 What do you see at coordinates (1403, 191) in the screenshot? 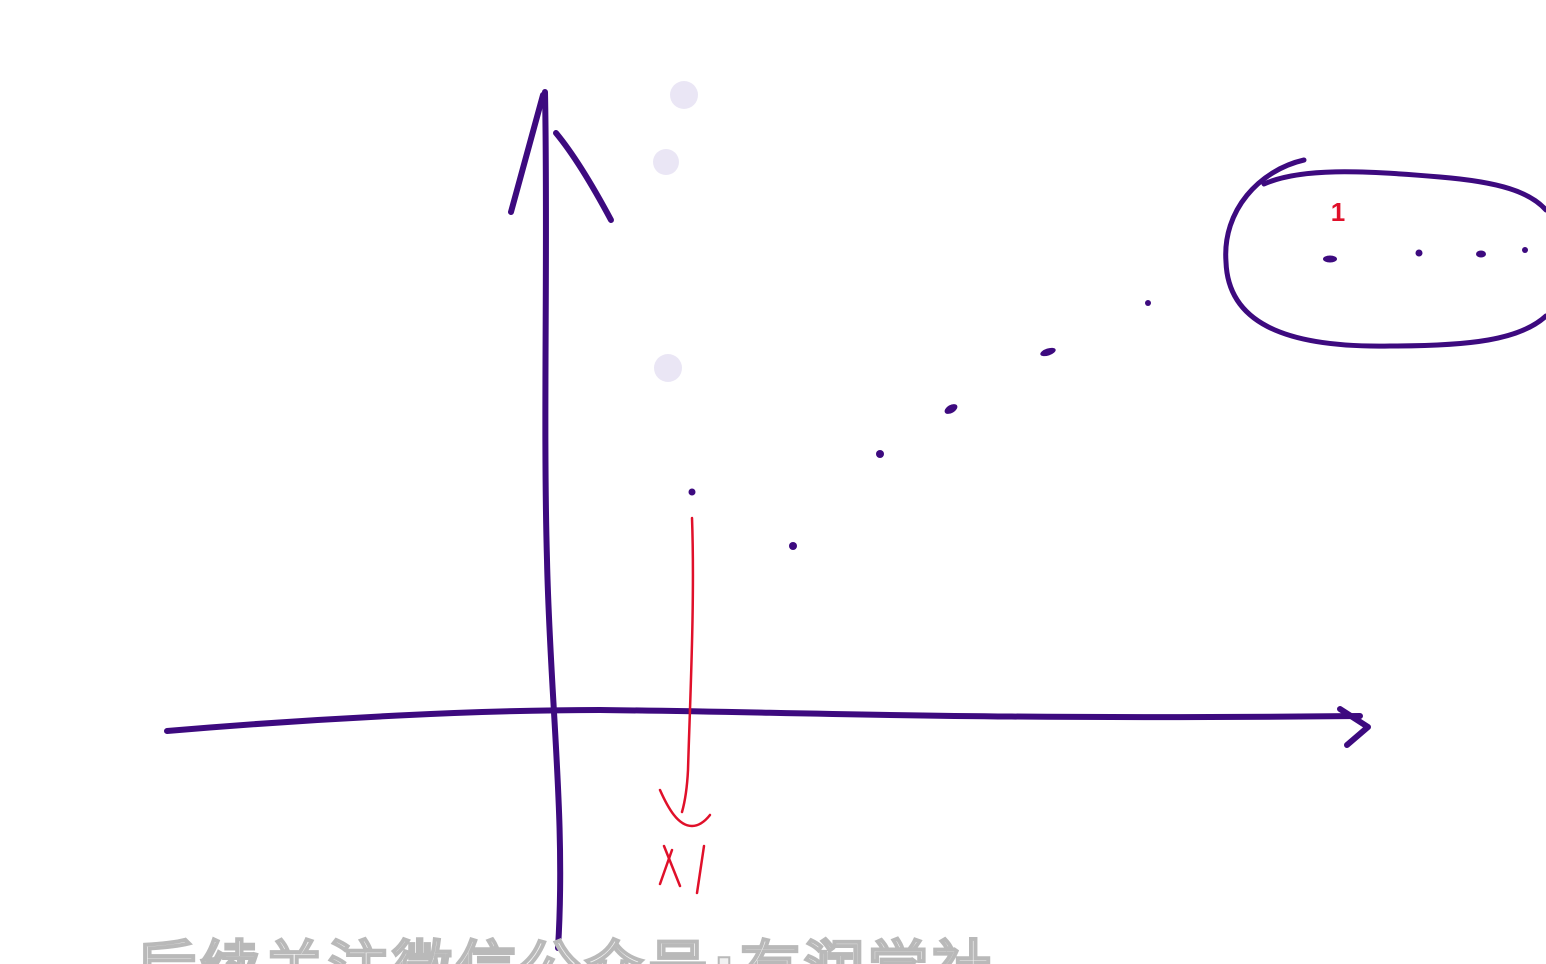
I see `highlight-loop-top` at bounding box center [1403, 191].